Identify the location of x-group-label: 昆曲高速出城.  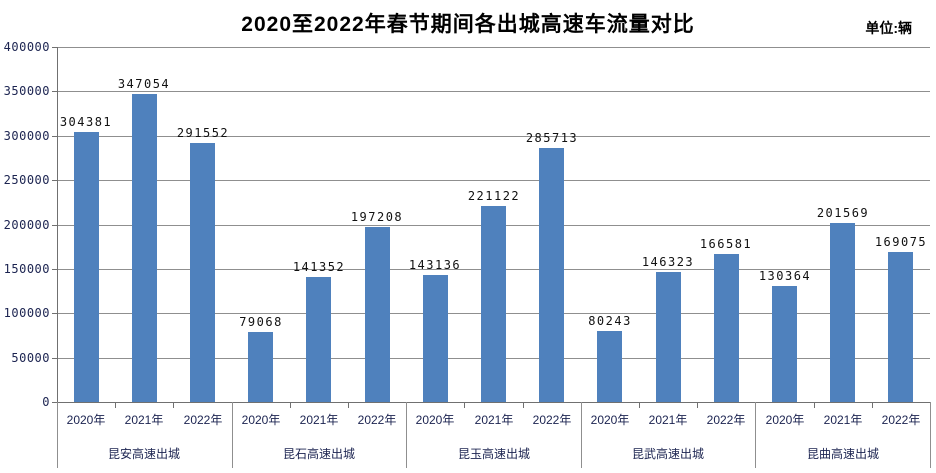
(842, 454).